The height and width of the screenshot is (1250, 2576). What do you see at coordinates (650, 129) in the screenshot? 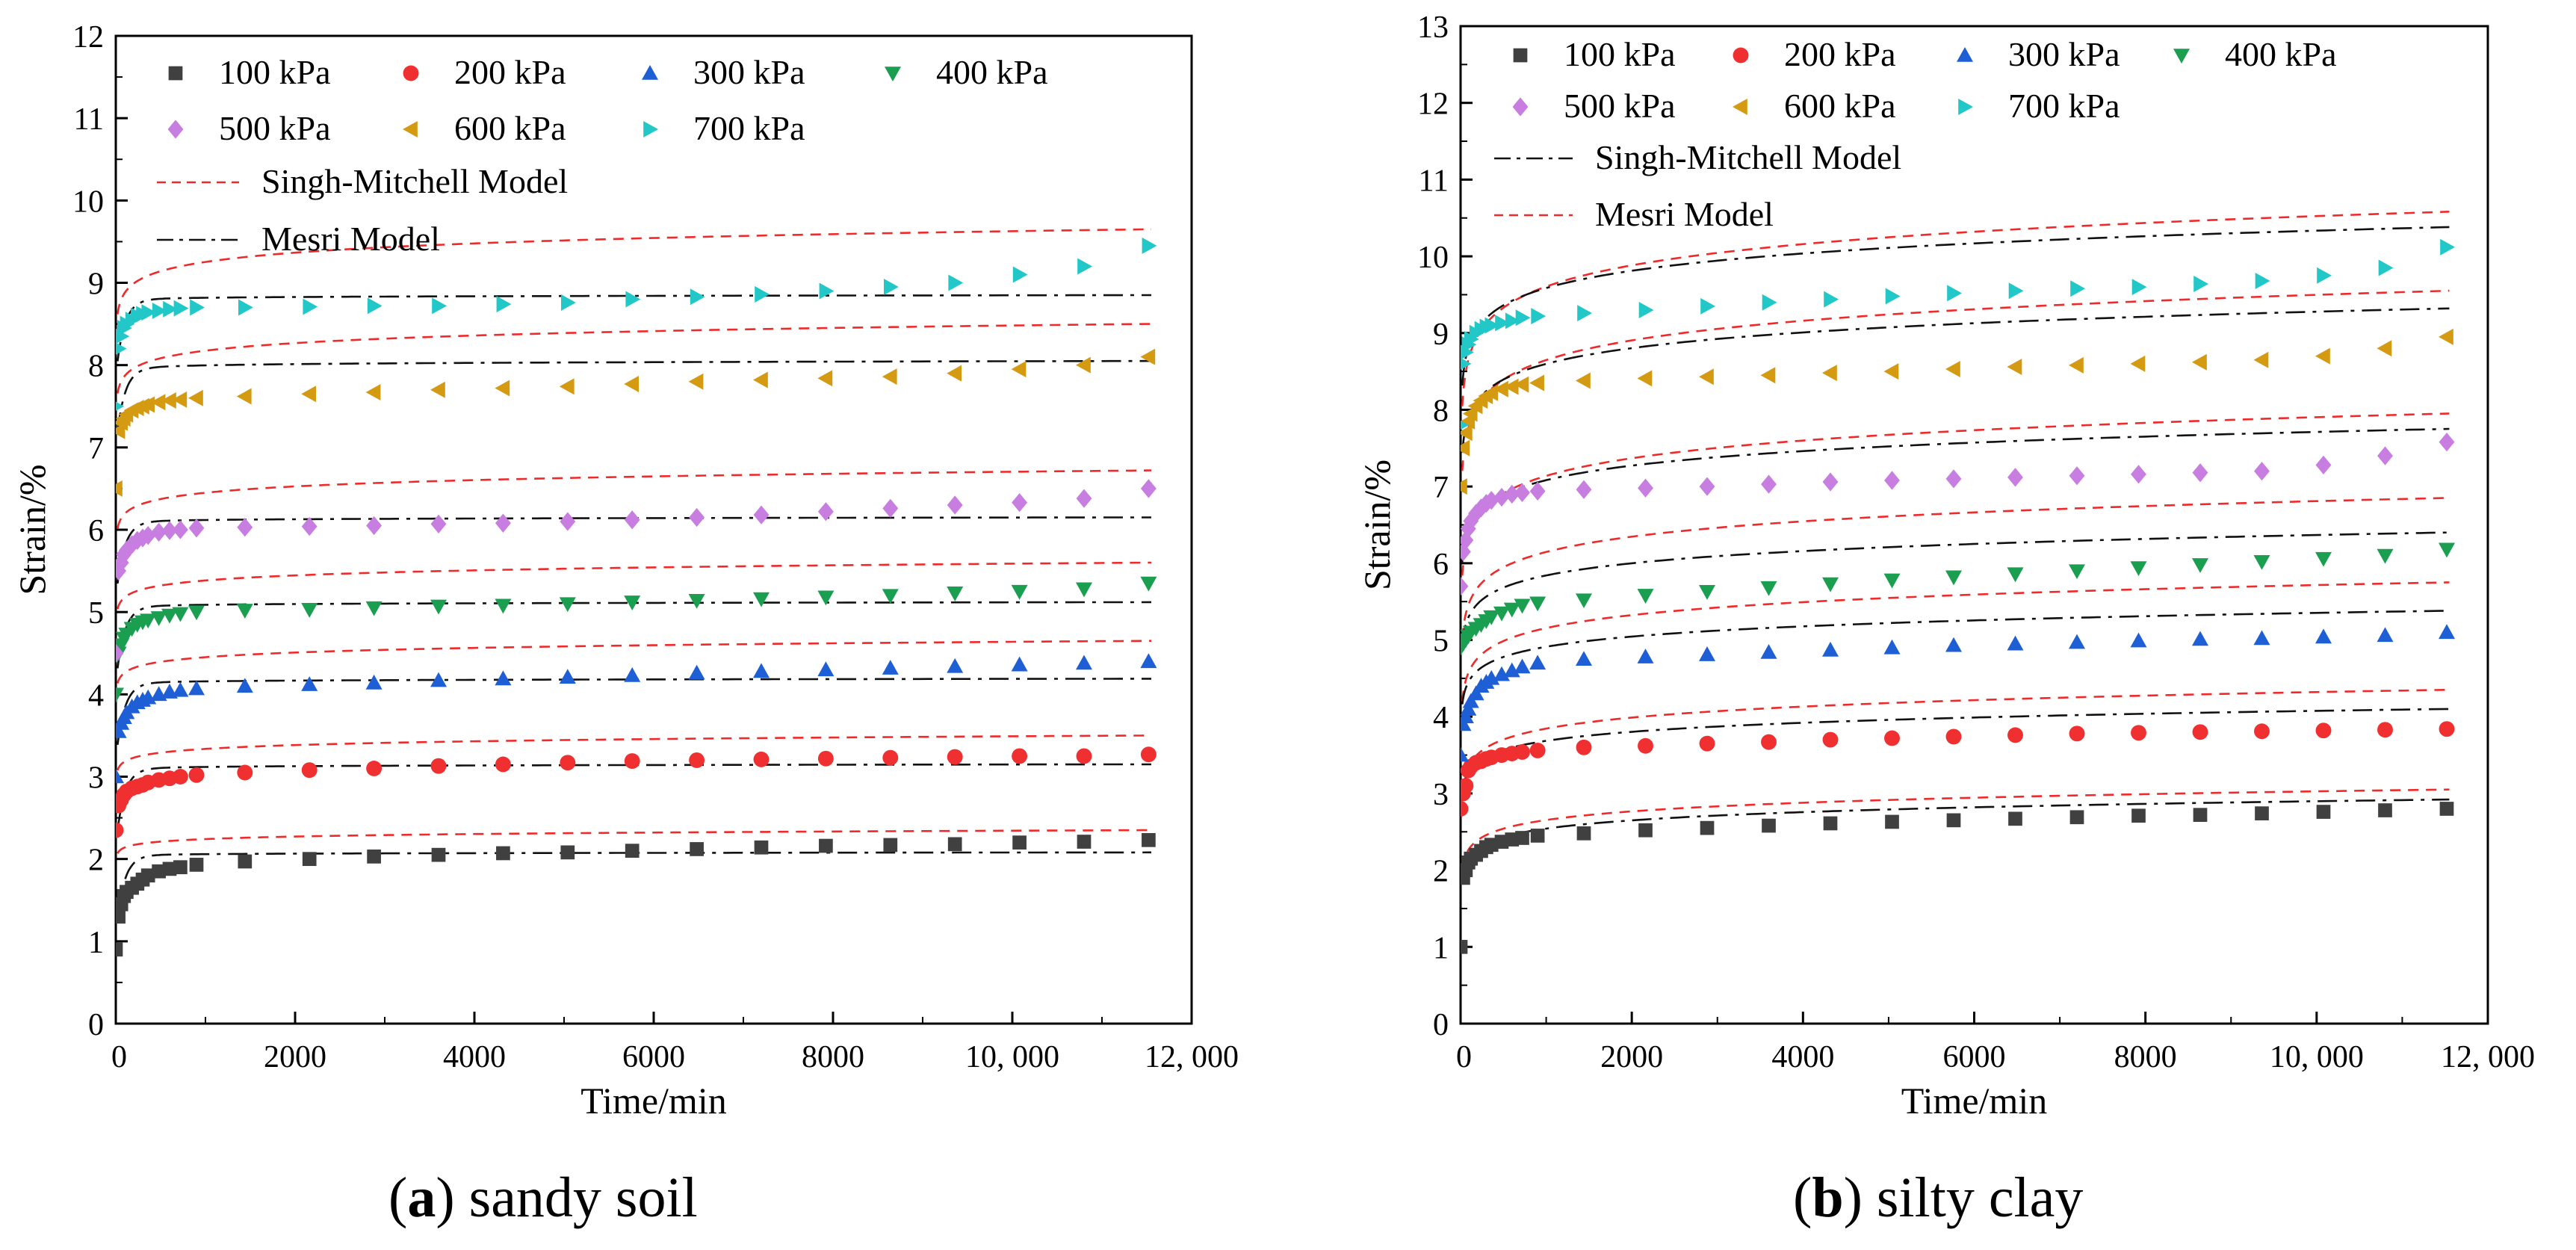
I see `legend-marker-700-kpa` at bounding box center [650, 129].